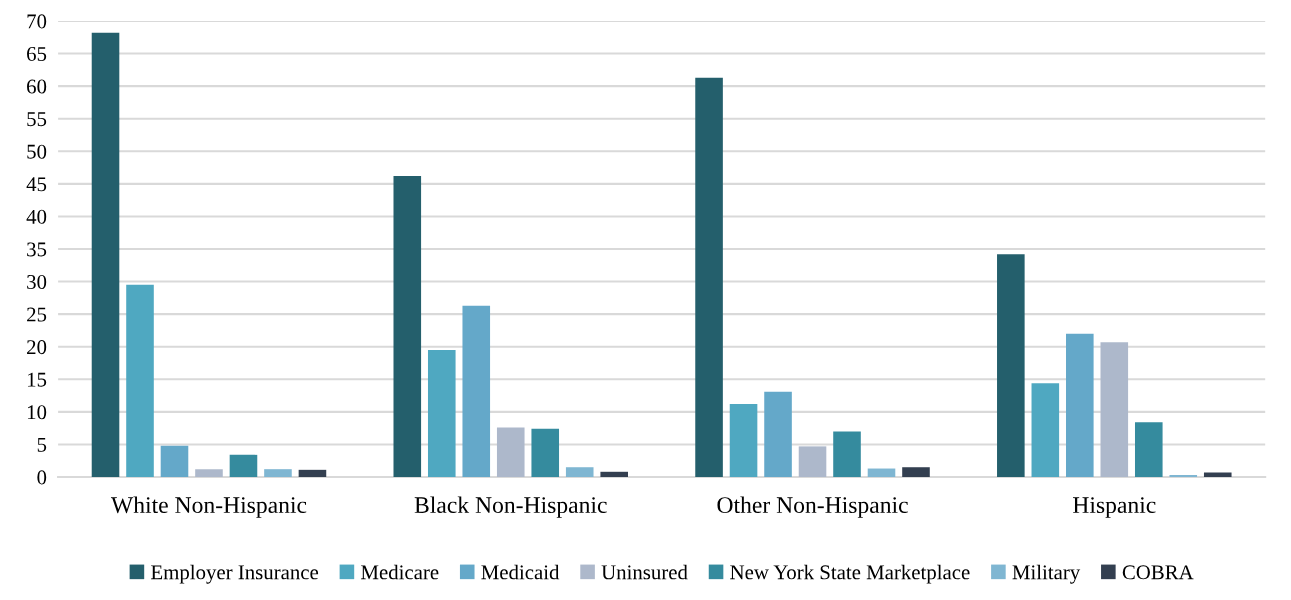 The width and height of the screenshot is (1291, 600). What do you see at coordinates (37, 54) in the screenshot?
I see `y-tick-label: 65` at bounding box center [37, 54].